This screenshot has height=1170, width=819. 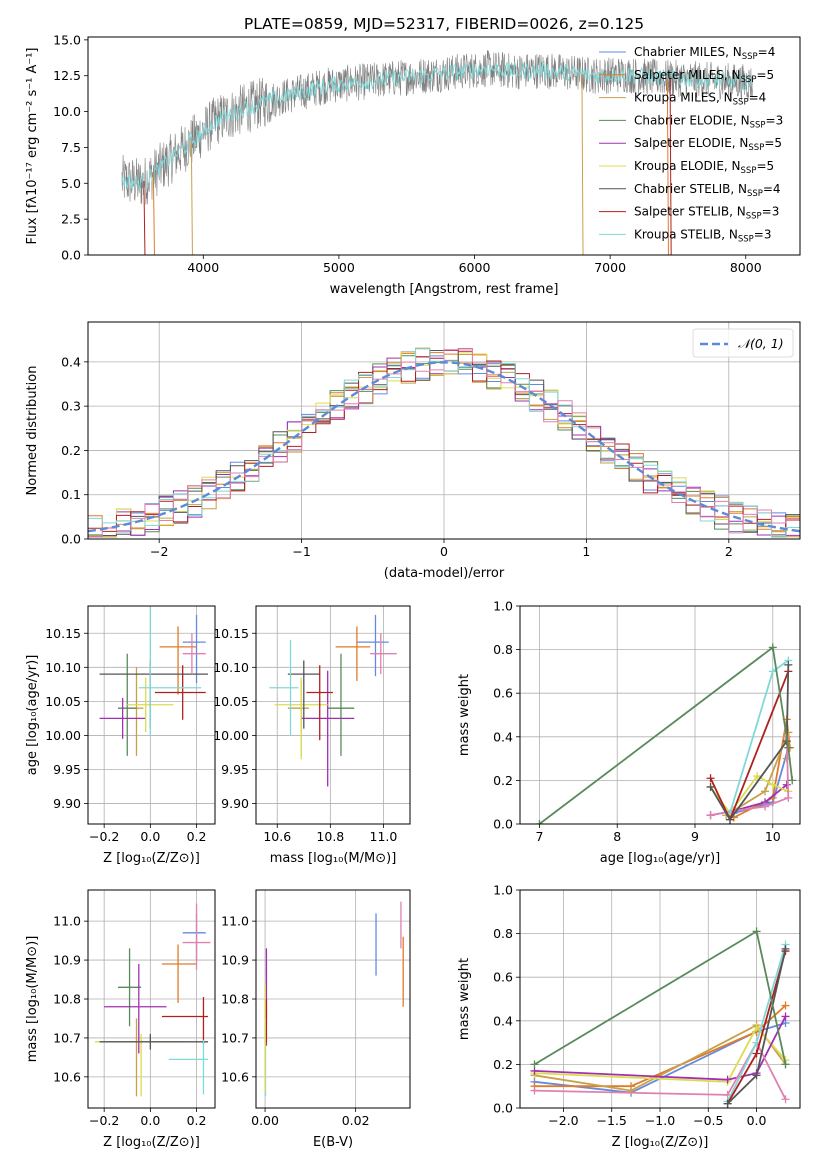 I want to click on y-tick-label: 0.8, so click(x=503, y=933).